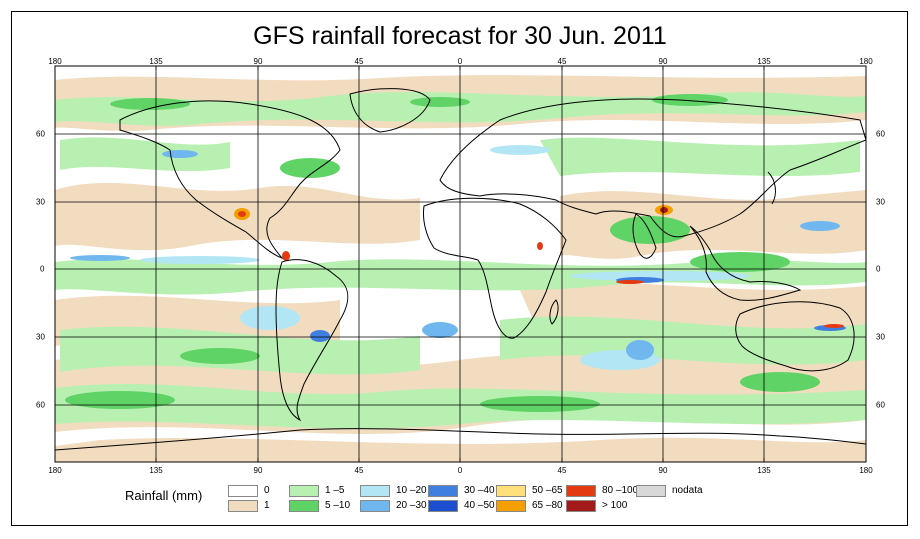  Describe the element at coordinates (411, 505) in the screenshot. I see `legend-label-20-30mm: 20 –30` at that location.